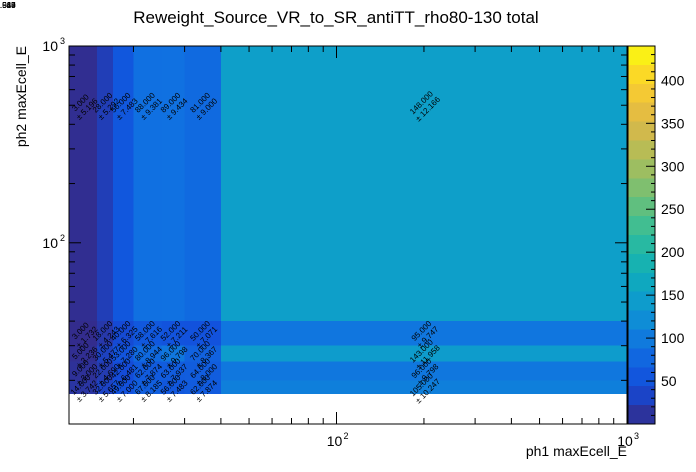  I want to click on cell-label: 381.000± 19.519, so click(8, 5).